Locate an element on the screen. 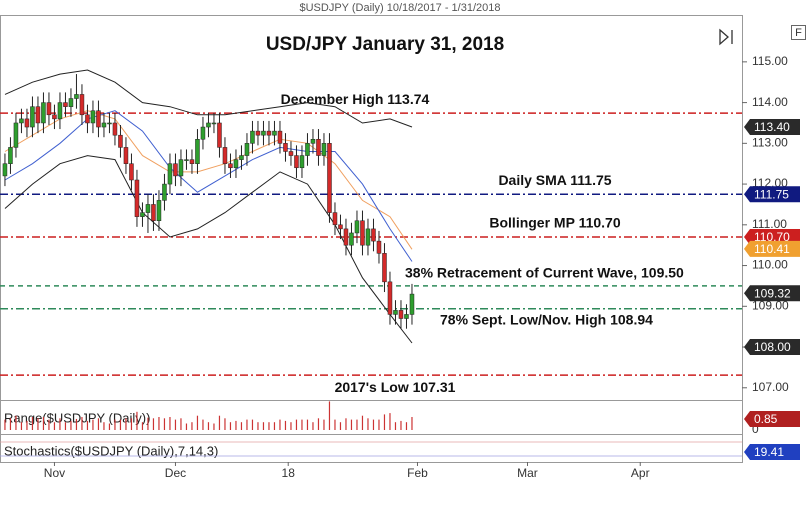 The height and width of the screenshot is (516, 810). level-annotation: 38% Retracement of Current Wave, 109.50 is located at coordinates (544, 273).